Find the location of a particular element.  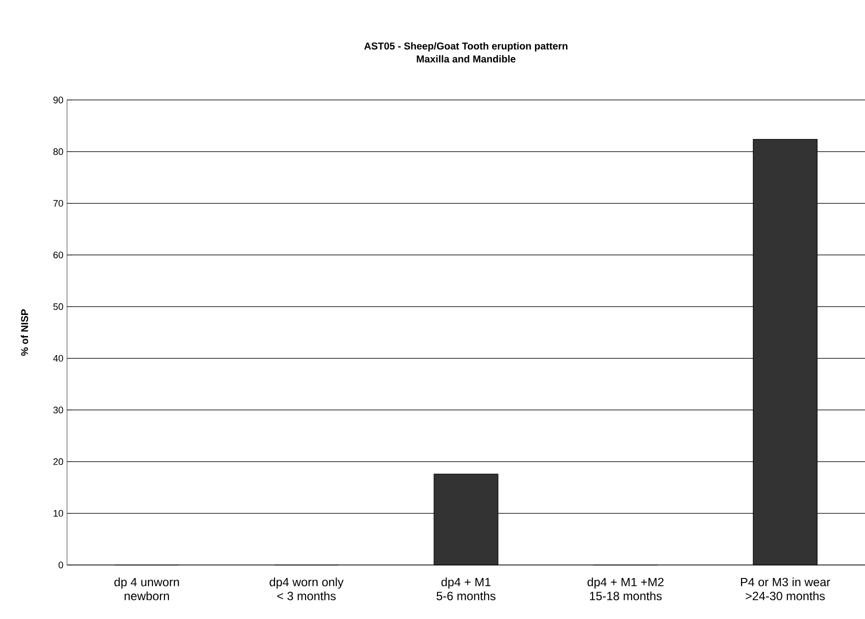

y-tick-label: 20 is located at coordinates (58, 462).